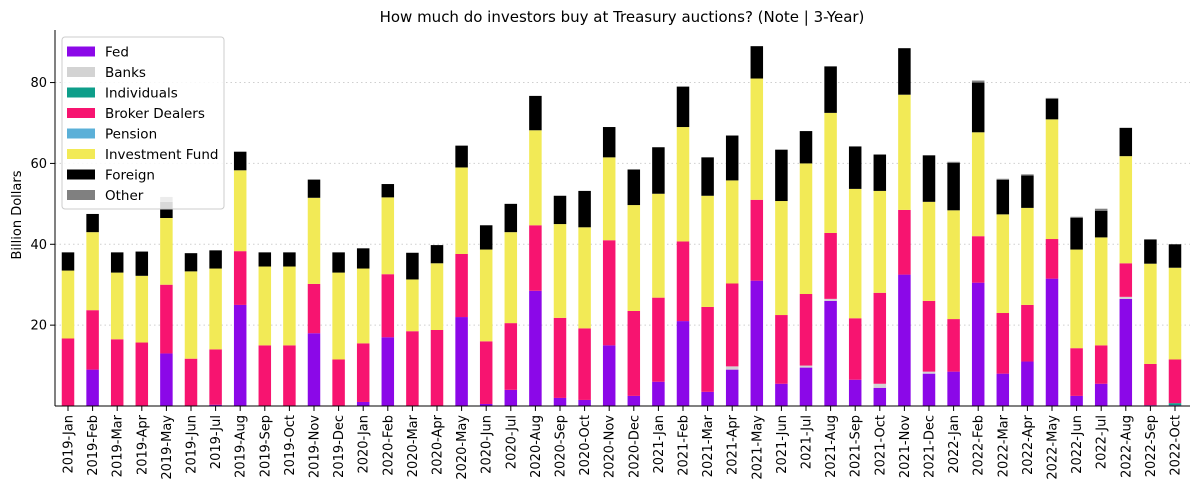 The image size is (1200, 493). Describe the element at coordinates (462, 447) in the screenshot. I see `x-tick-label: 2020-May` at that location.